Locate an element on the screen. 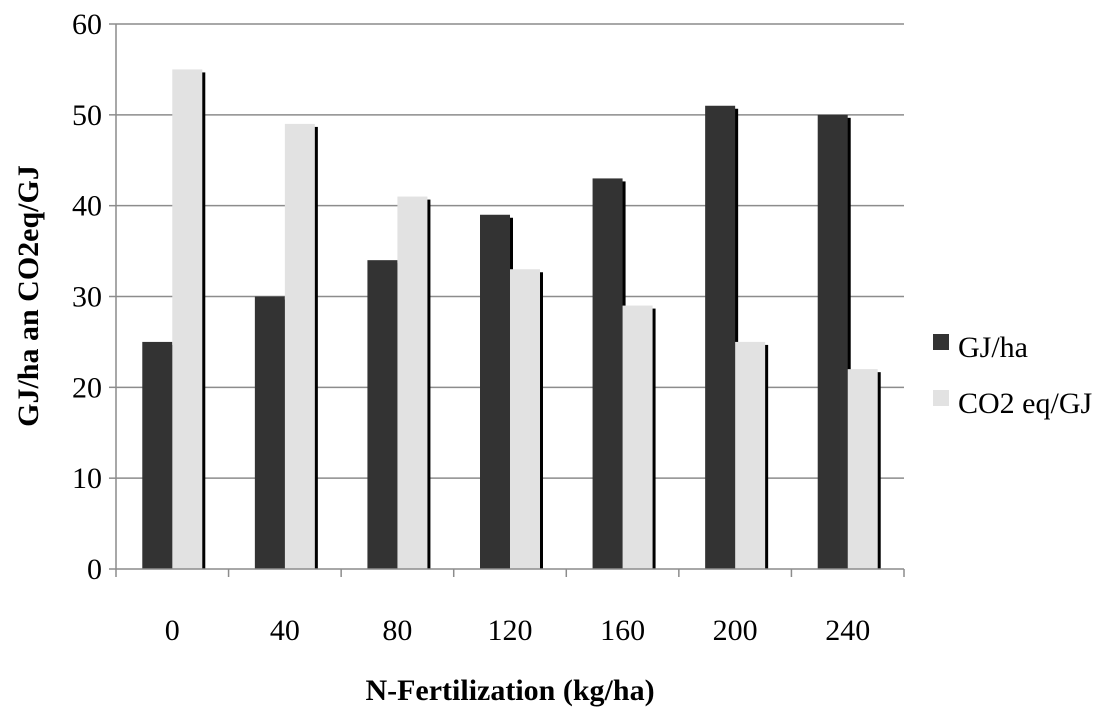 The image size is (1106, 708). x-tick-labels: 0 40 80 120 160 200 240 is located at coordinates (517, 630).